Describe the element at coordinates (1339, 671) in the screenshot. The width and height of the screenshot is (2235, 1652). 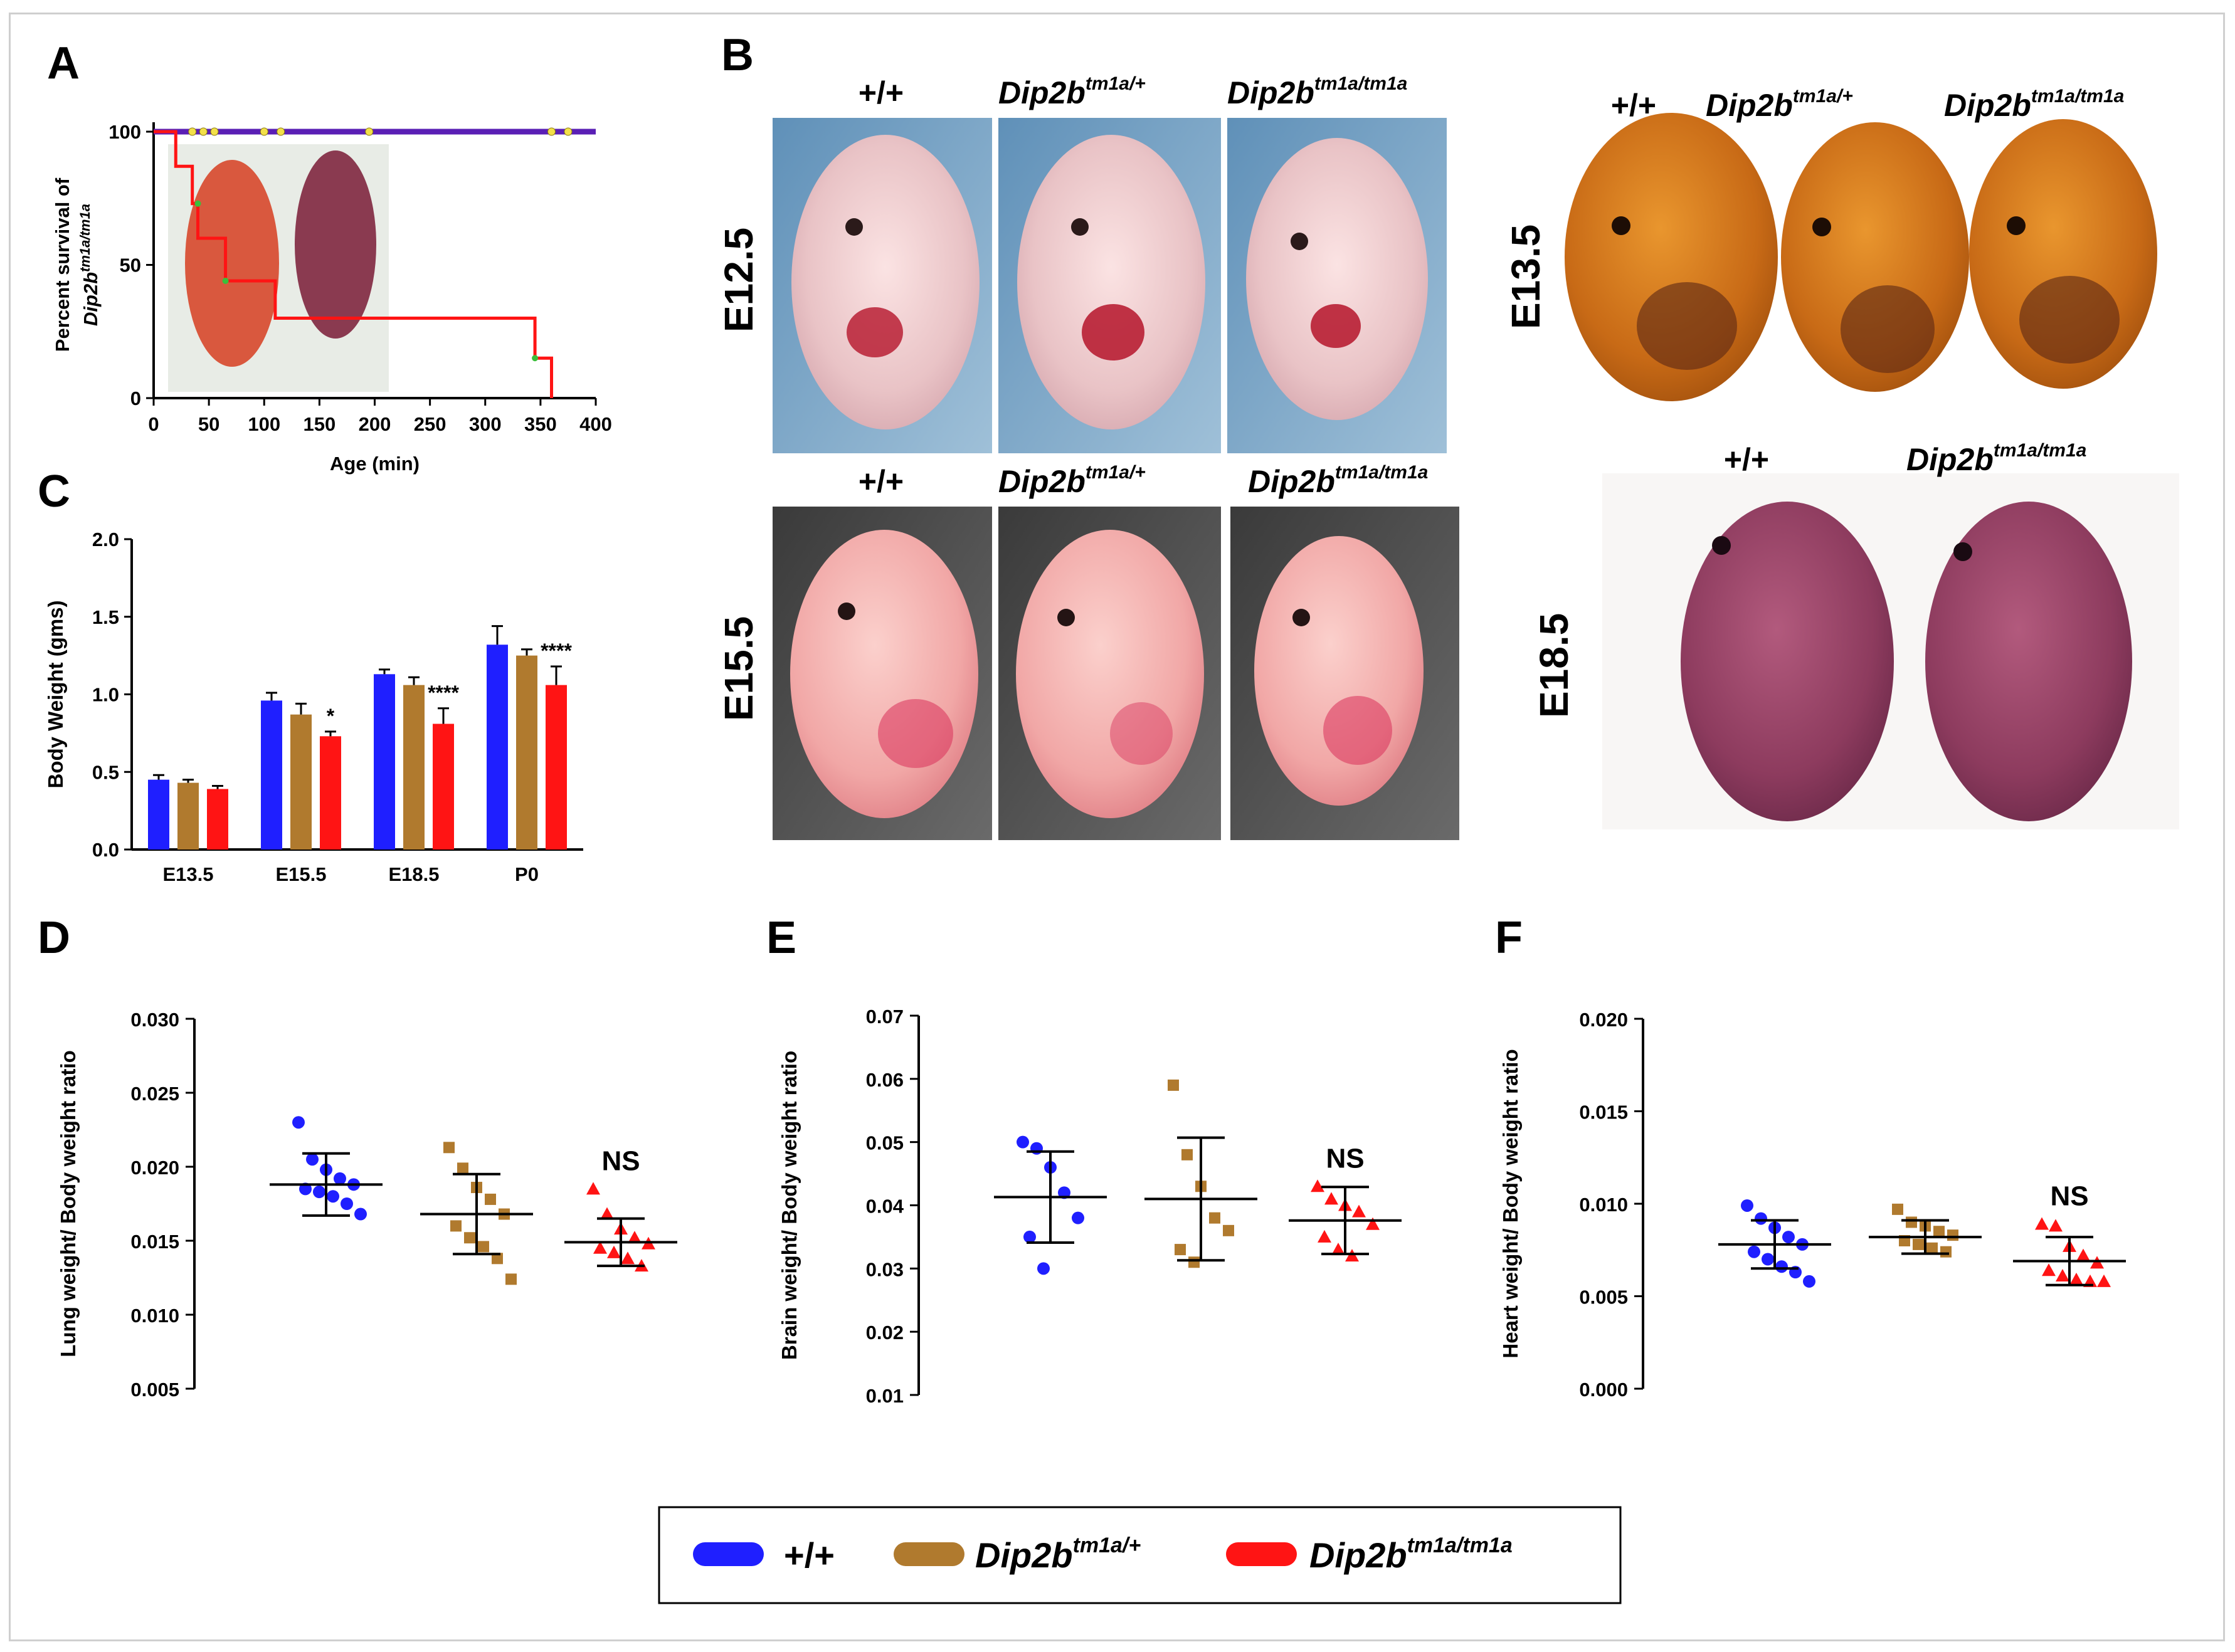
I see `embryo-e15-hom` at that location.